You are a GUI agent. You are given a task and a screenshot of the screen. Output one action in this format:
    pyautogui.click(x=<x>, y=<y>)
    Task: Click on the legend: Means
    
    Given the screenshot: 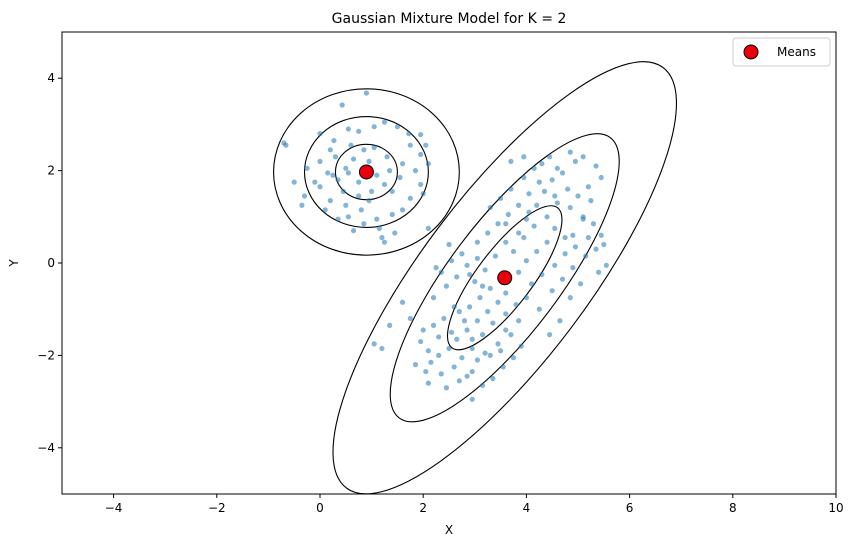 What is the action you would take?
    pyautogui.click(x=781, y=52)
    